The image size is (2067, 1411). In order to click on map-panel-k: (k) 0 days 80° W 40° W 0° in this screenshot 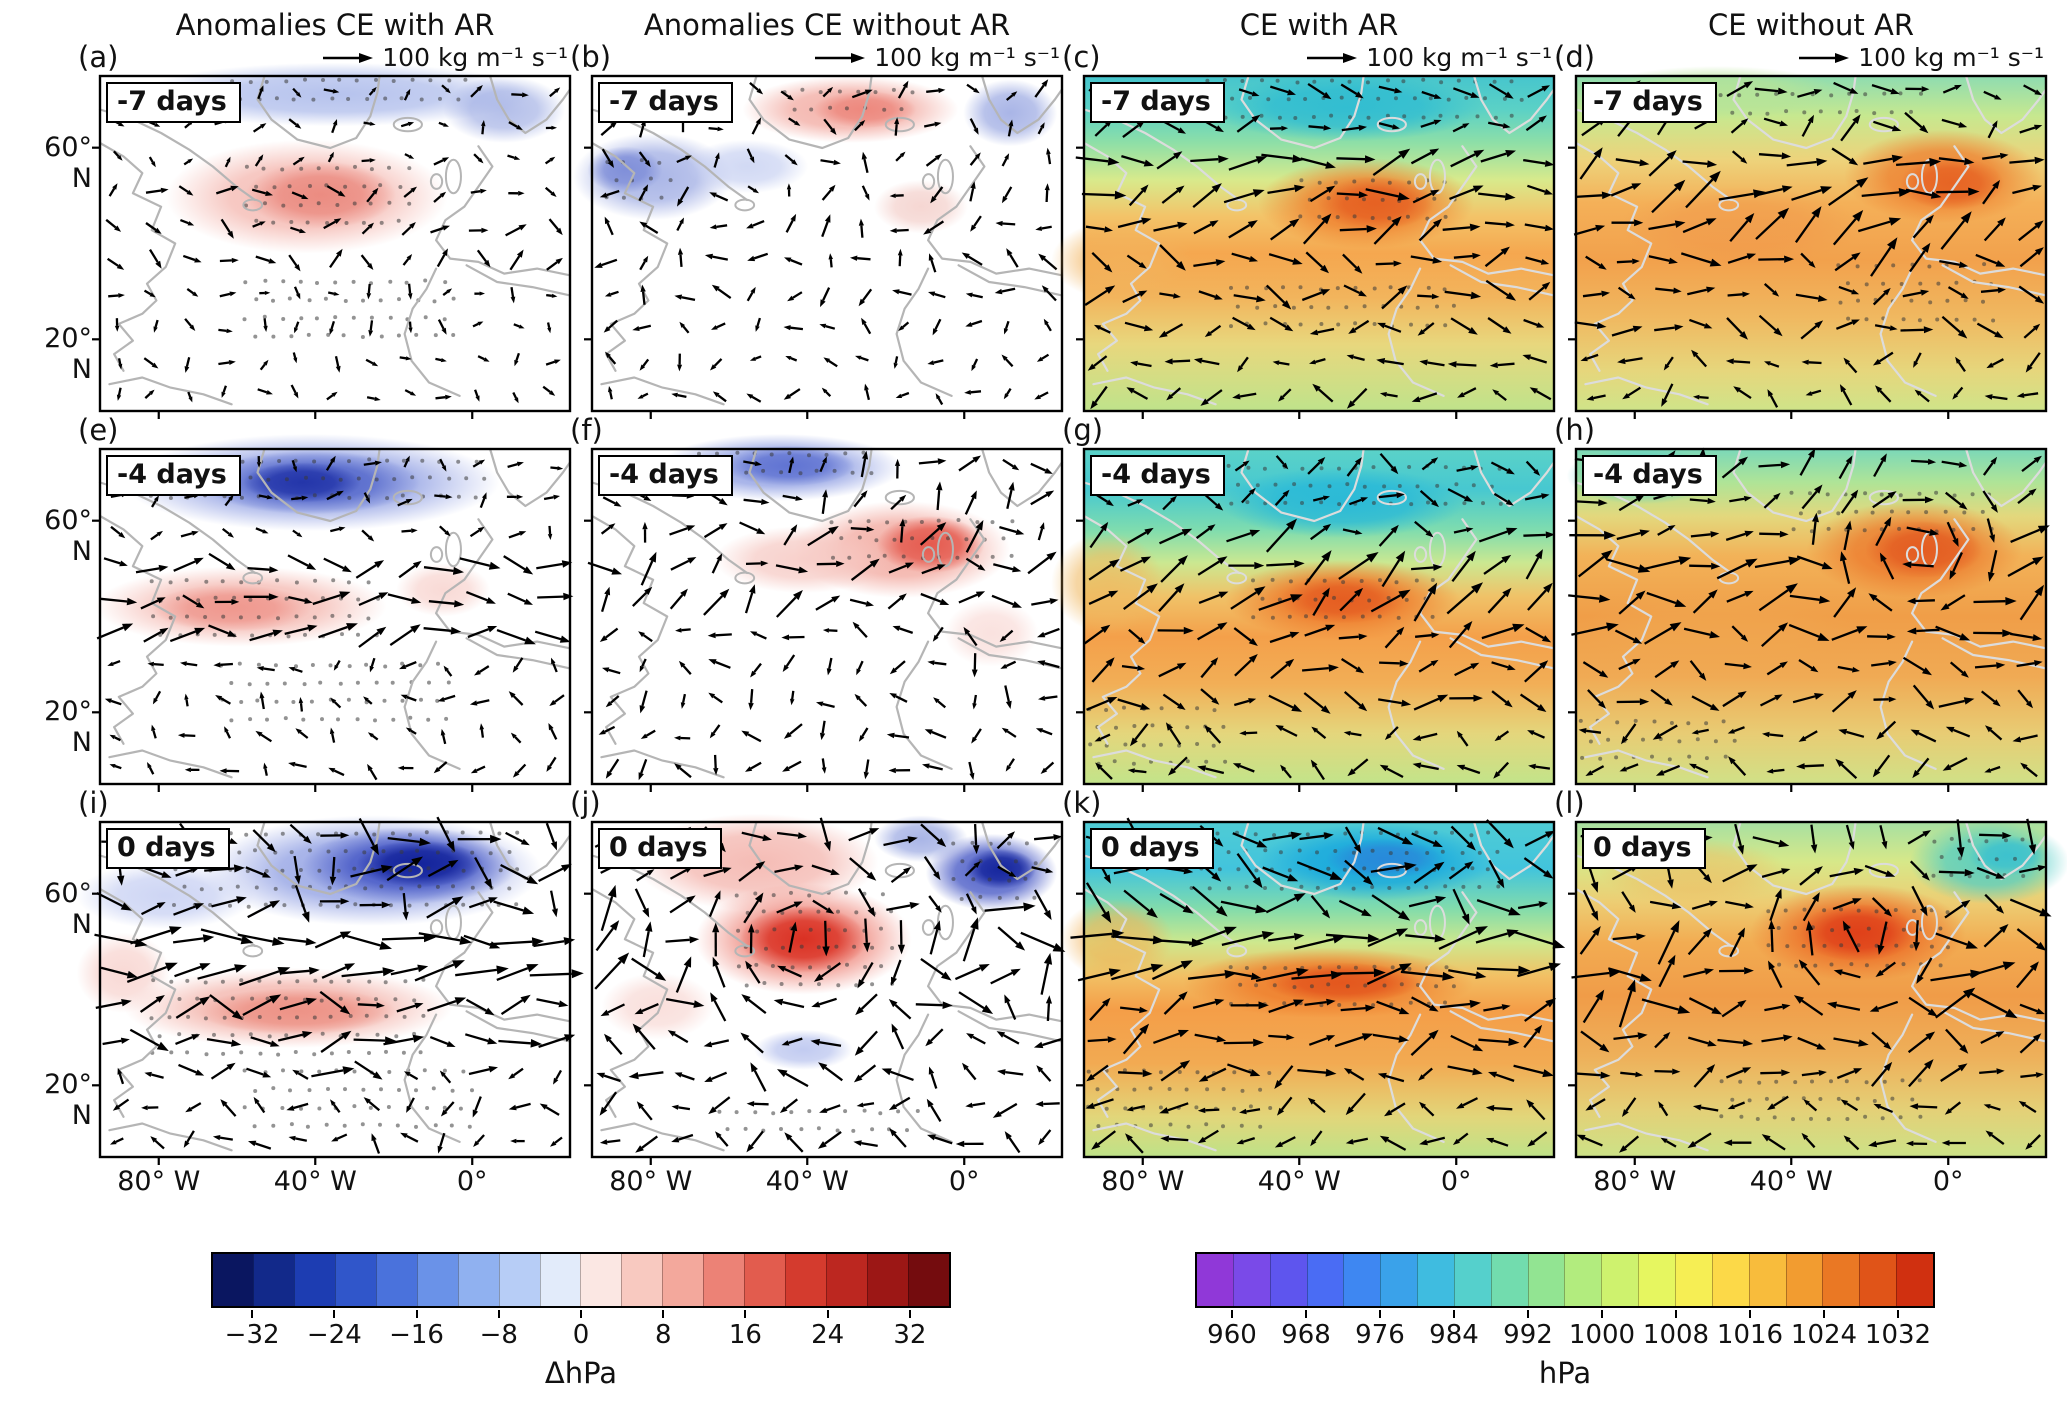, I will do `click(1313, 991)`.